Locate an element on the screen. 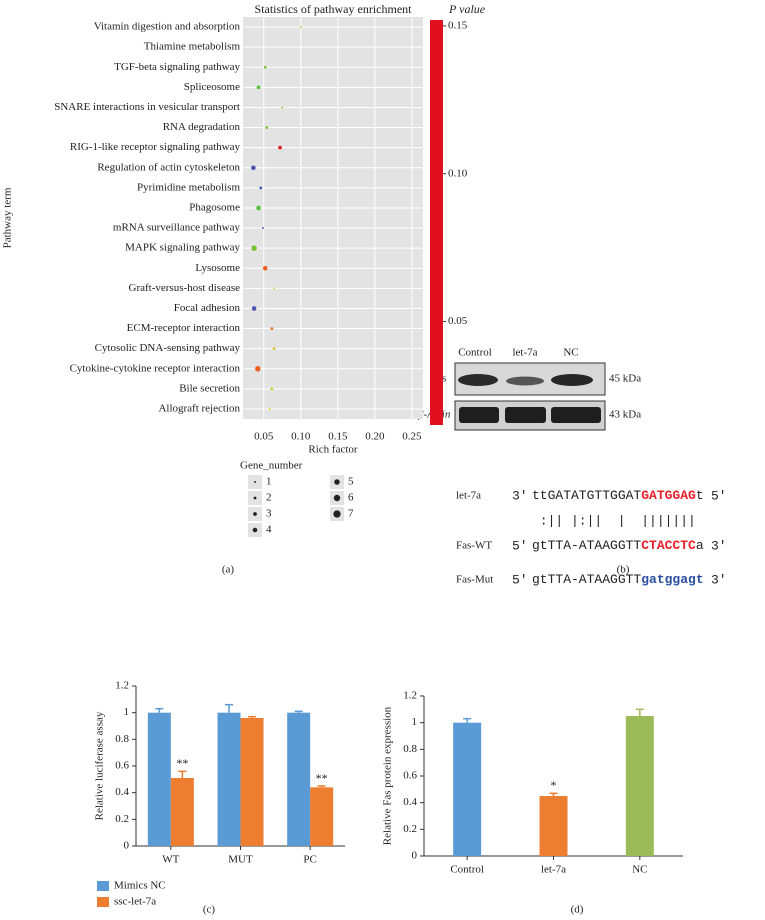 The width and height of the screenshot is (765, 920). lane-label: let-7a is located at coordinates (524, 353).